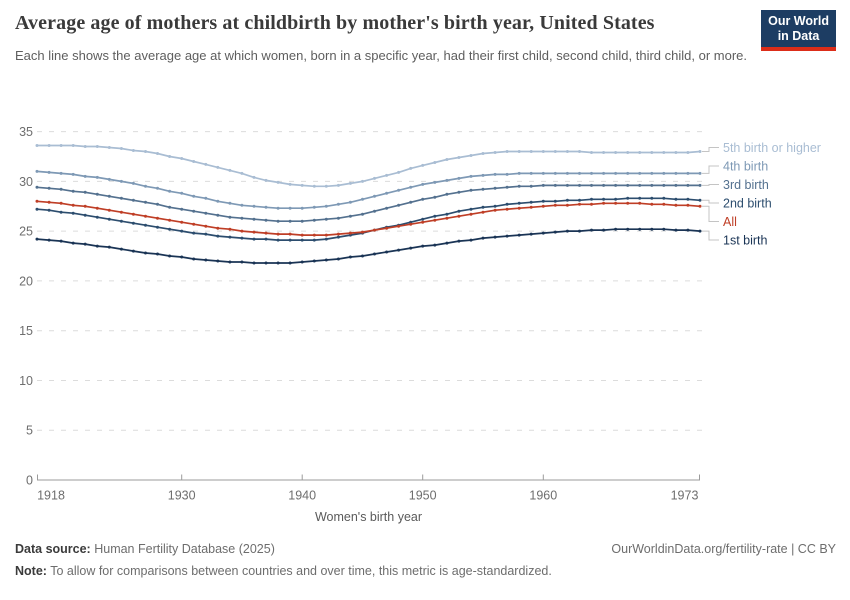 The height and width of the screenshot is (600, 850). Describe the element at coordinates (26, 381) in the screenshot. I see `y-tick-label-10: 10` at that location.